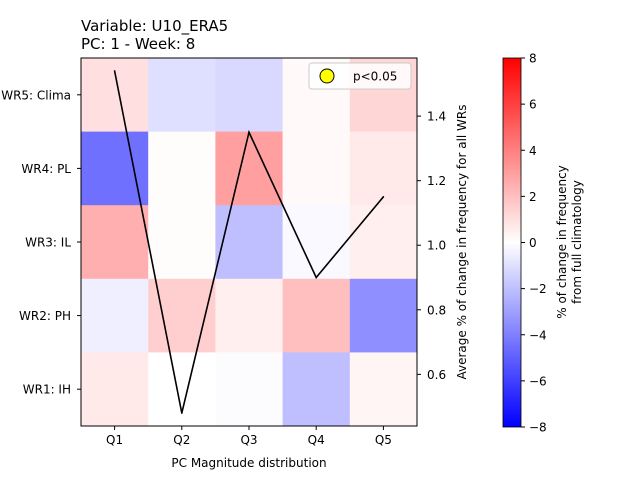  I want to click on colorbar-tick-label: 6, so click(533, 105).